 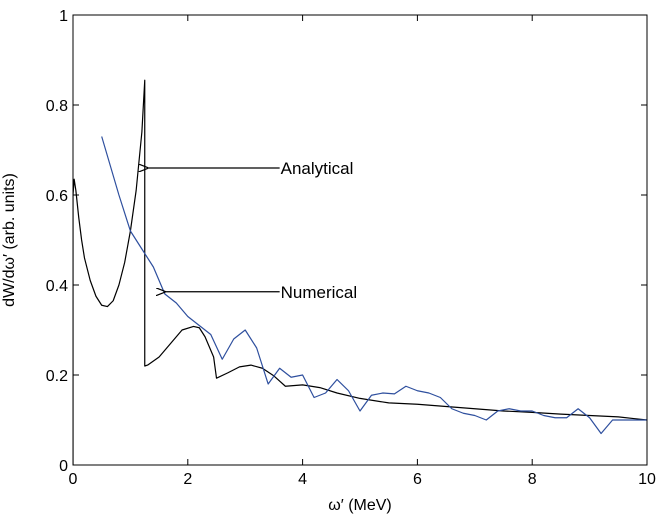 What do you see at coordinates (57, 196) in the screenshot?
I see `y-tick-label: 0.6` at bounding box center [57, 196].